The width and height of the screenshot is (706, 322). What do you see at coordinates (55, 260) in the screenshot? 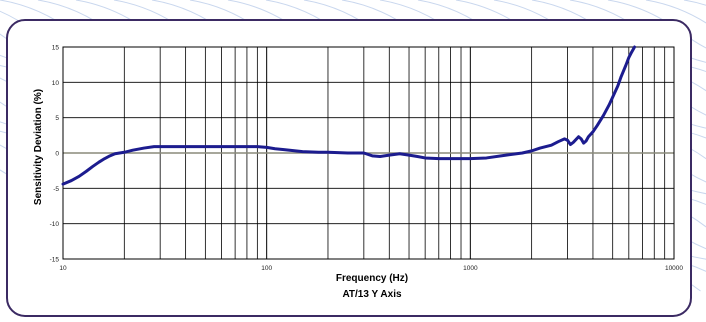
I see `y-tick-label: -15` at bounding box center [55, 260].